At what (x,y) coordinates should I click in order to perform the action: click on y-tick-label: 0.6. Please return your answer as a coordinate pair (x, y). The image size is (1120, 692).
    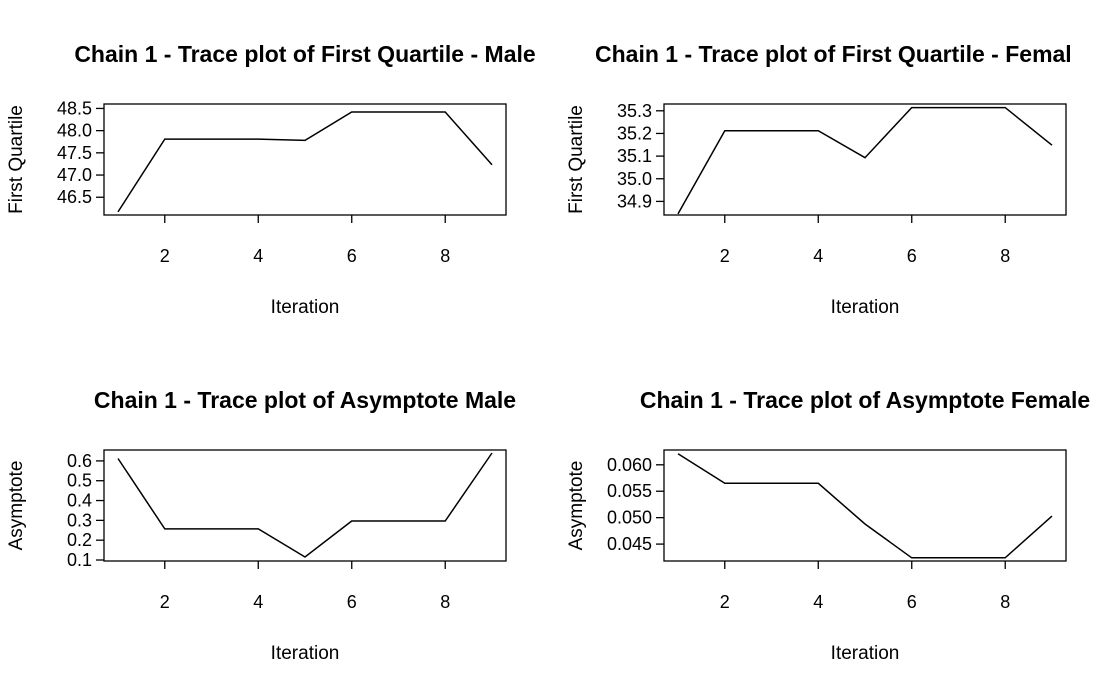
    Looking at the image, I should click on (79, 461).